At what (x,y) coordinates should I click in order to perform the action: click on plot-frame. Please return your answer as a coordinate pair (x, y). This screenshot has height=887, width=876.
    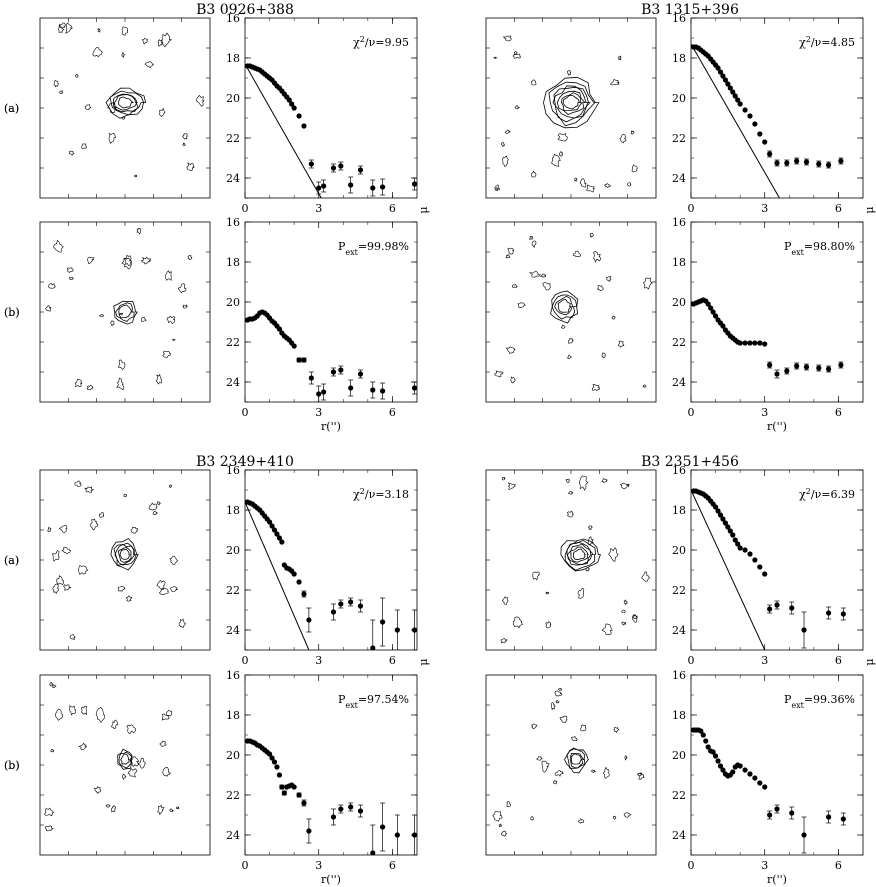
    Looking at the image, I should click on (777, 560).